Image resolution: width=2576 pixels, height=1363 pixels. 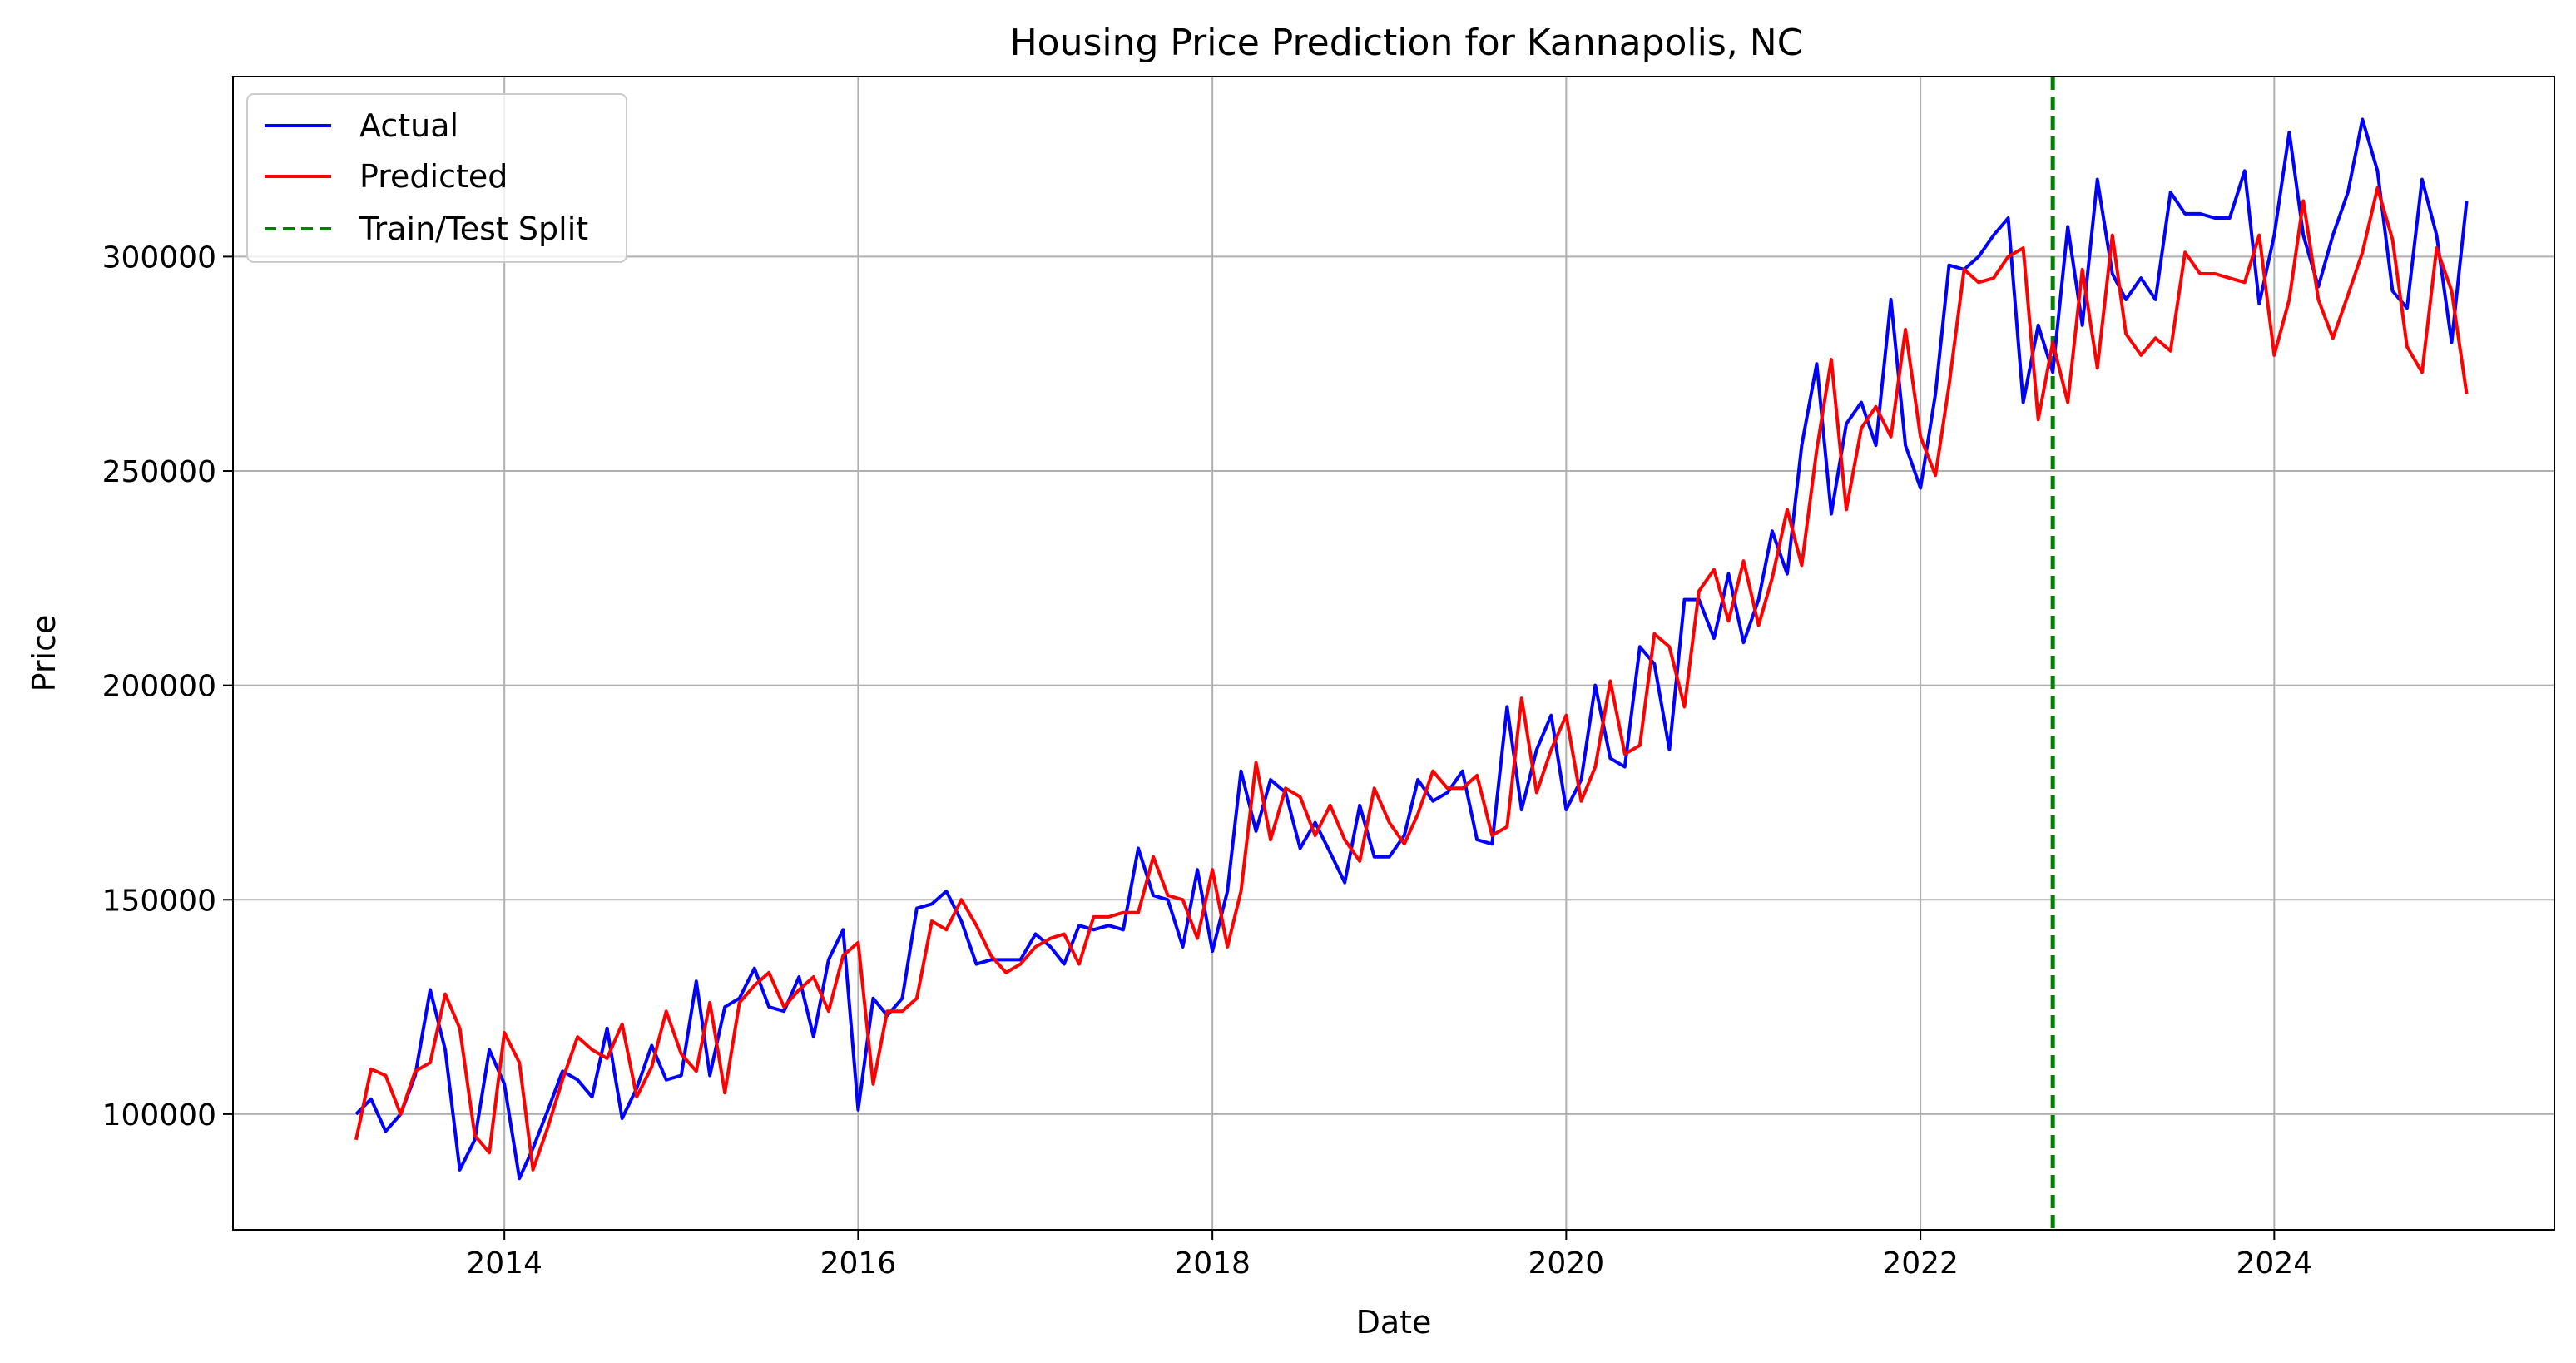 What do you see at coordinates (159, 257) in the screenshot?
I see `y-tick-label-300000: 300000` at bounding box center [159, 257].